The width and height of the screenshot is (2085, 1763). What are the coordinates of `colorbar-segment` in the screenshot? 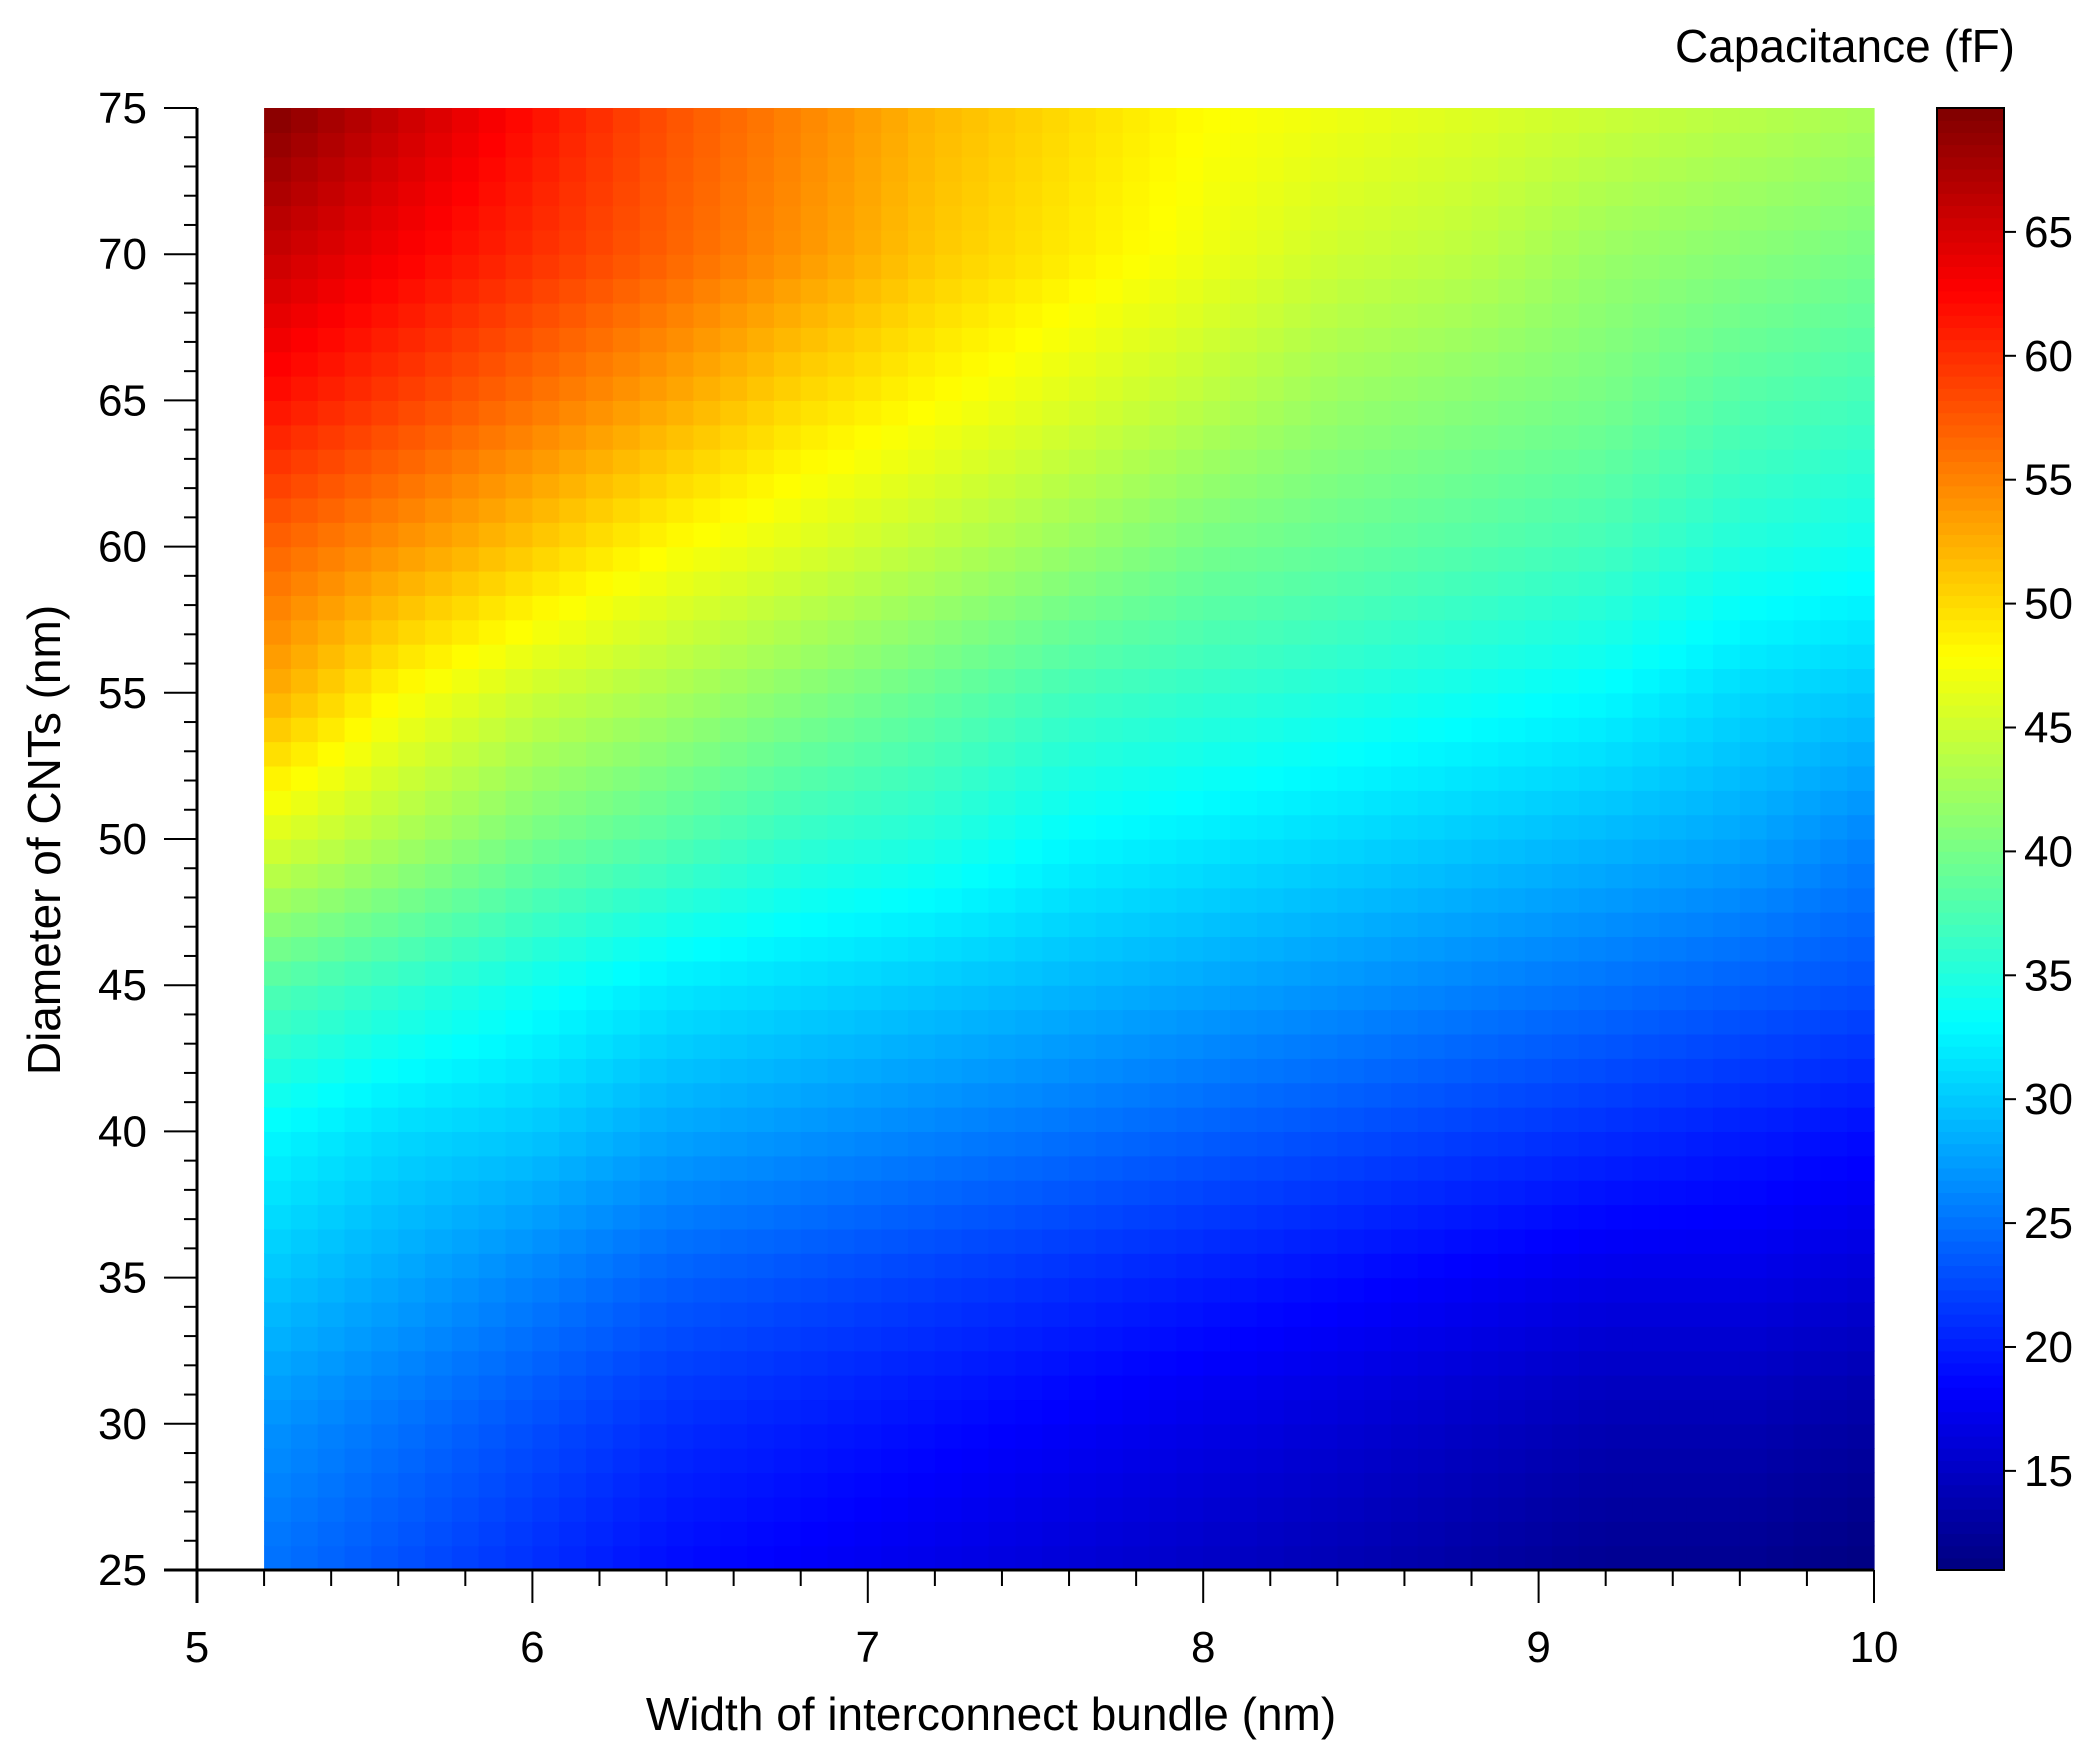 It's located at (1970, 821).